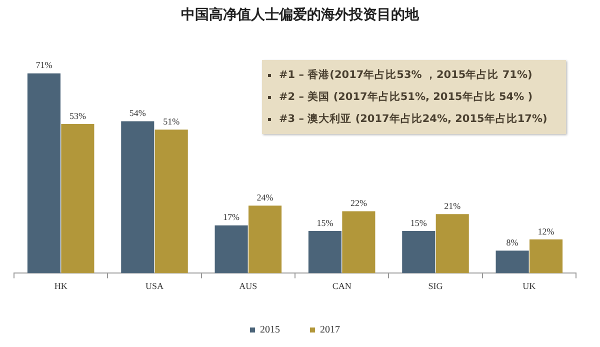  What do you see at coordinates (265, 197) in the screenshot?
I see `data-label: 24%` at bounding box center [265, 197].